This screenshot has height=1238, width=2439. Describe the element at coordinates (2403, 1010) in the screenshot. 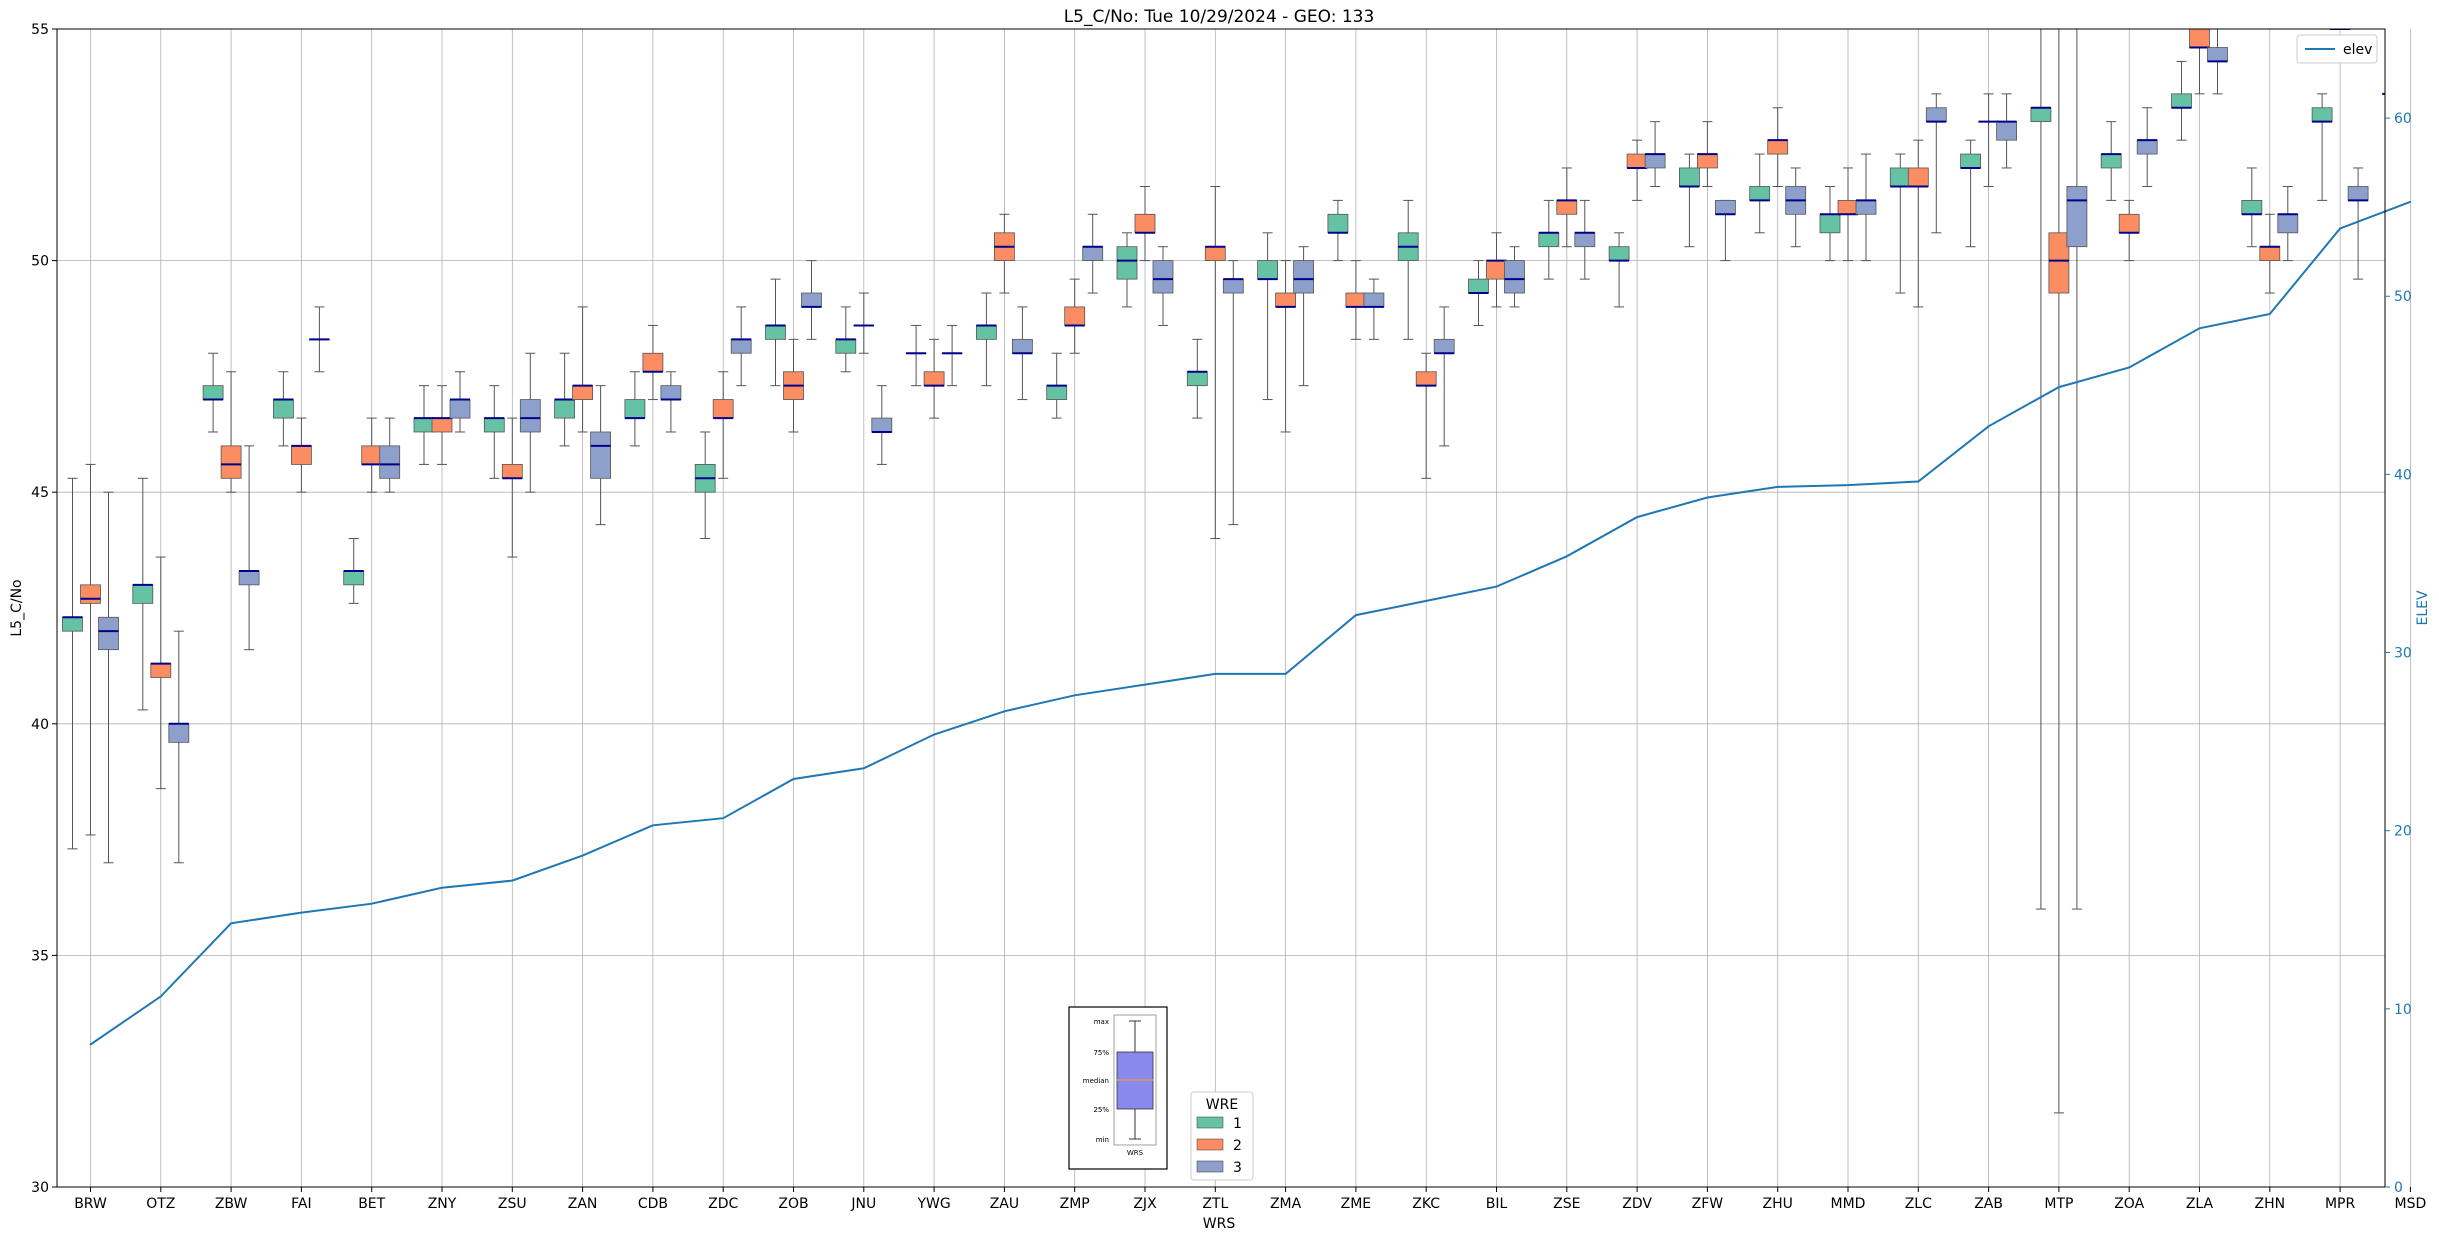

I see `y-right-tick-label: 10` at that location.